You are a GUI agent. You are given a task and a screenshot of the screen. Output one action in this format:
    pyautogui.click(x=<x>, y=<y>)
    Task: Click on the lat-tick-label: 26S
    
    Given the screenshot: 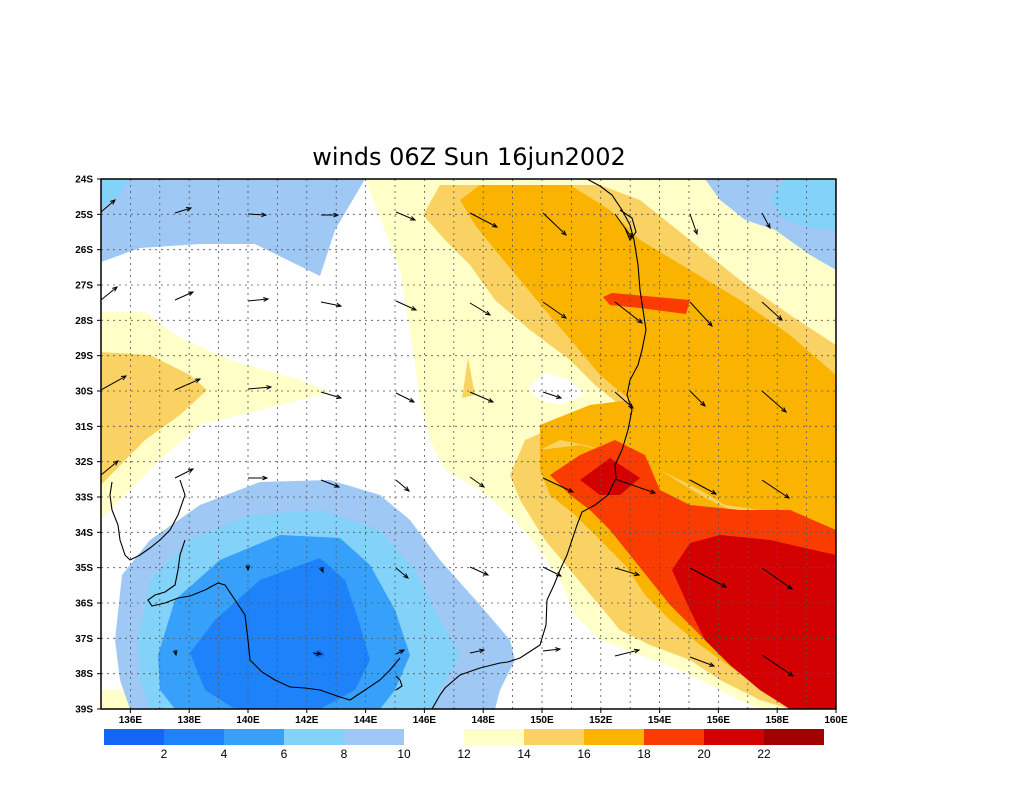 What is the action you would take?
    pyautogui.click(x=84, y=250)
    